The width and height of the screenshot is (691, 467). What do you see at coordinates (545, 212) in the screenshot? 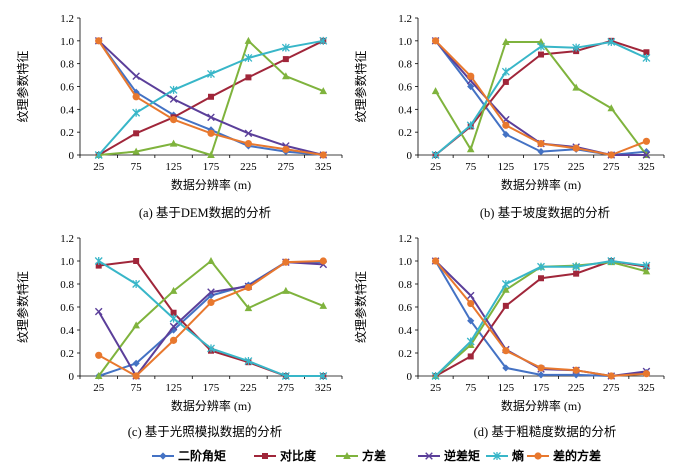
I see `panel-caption: (b) 基于坡度数据的分析` at bounding box center [545, 212].